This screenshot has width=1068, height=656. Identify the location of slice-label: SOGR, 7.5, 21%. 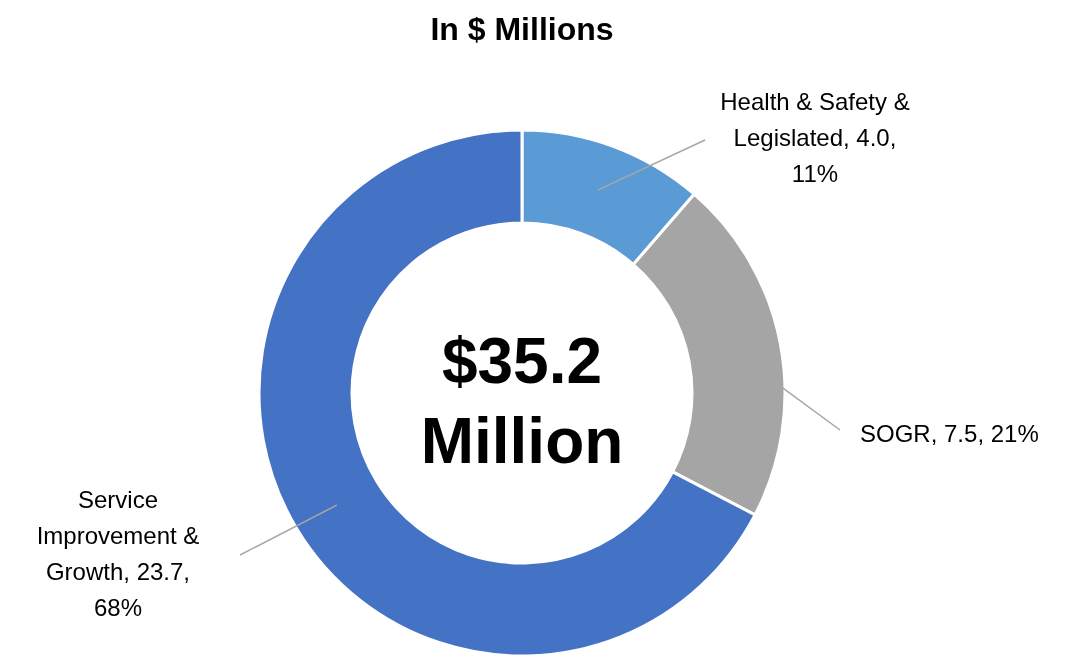
(949, 433).